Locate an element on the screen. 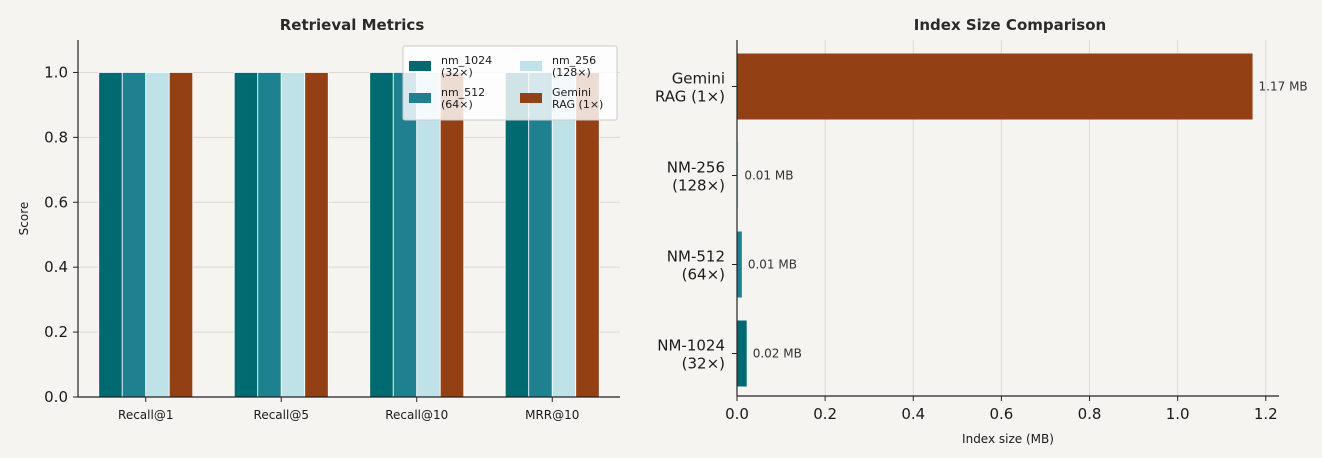  legend-item: nm_512 (64×) is located at coordinates (447, 98).